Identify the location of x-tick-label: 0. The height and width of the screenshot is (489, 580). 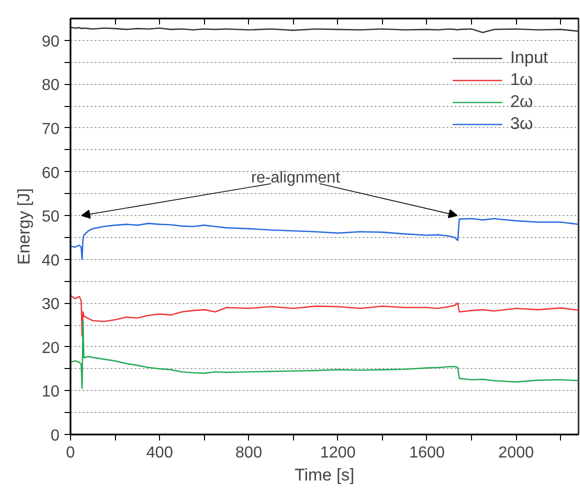
(71, 453).